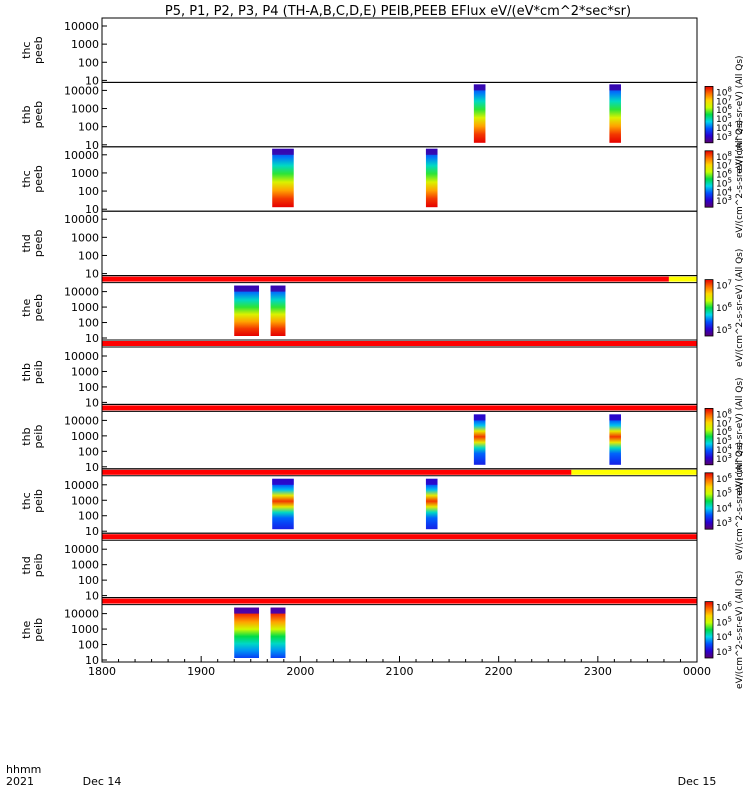 This screenshot has width=750, height=800. What do you see at coordinates (697, 781) in the screenshot?
I see `x-axis-date-end: Dec 15` at bounding box center [697, 781].